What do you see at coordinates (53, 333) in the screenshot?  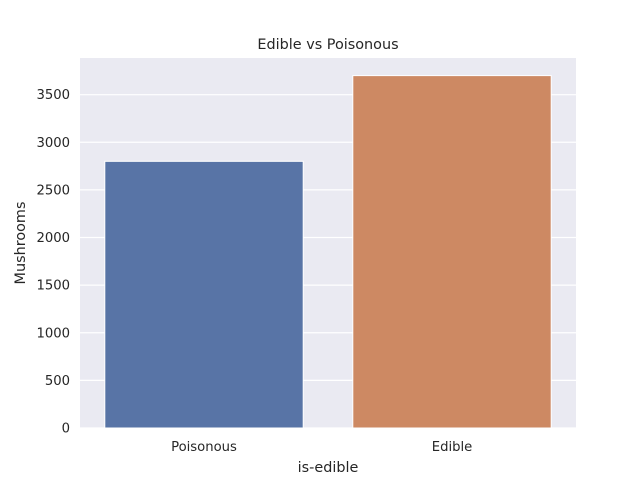 I see `y-tick-label: 1000` at bounding box center [53, 333].